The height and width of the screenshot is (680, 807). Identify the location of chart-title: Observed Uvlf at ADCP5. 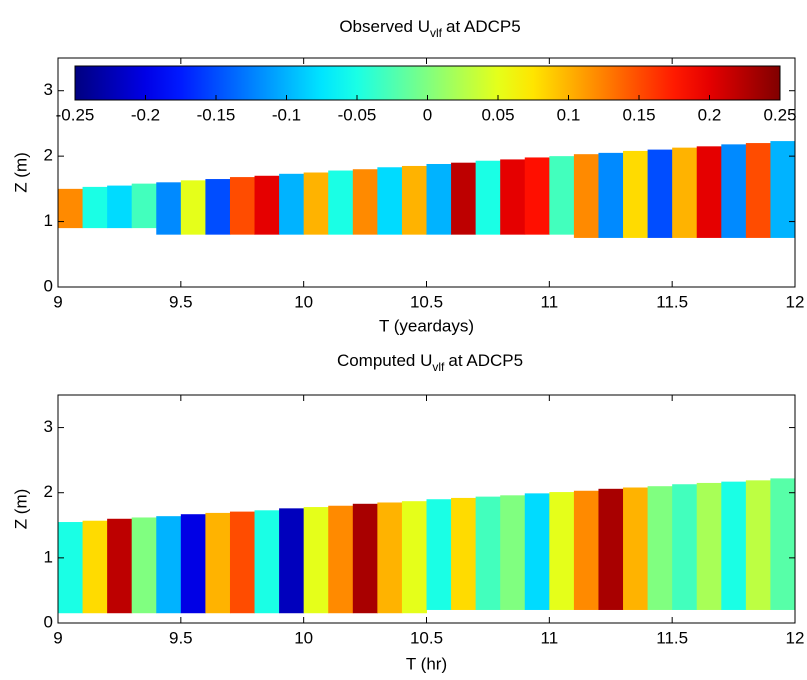
(429, 28).